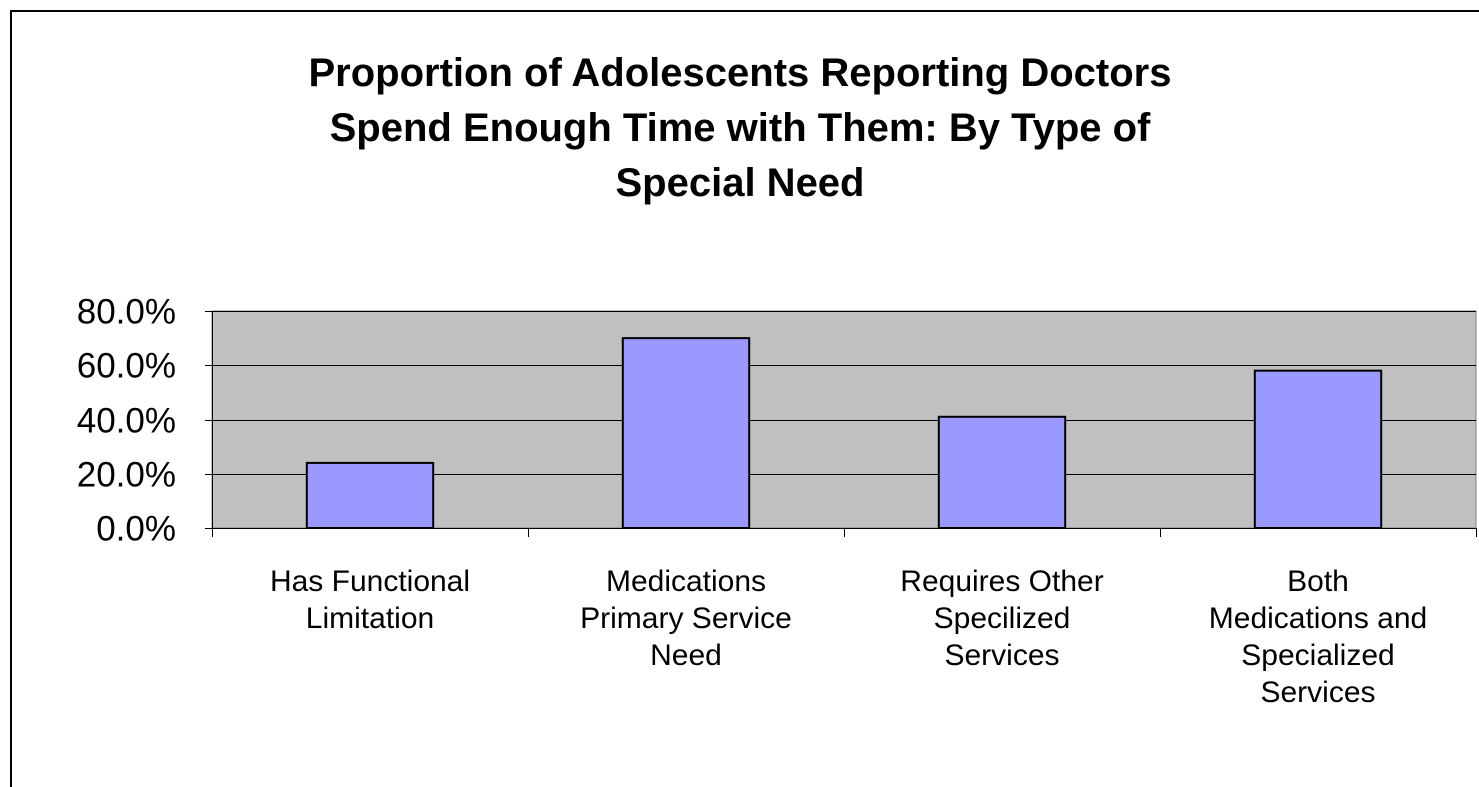 The height and width of the screenshot is (787, 1479). I want to click on x-category-label-line: Medications, so click(686, 581).